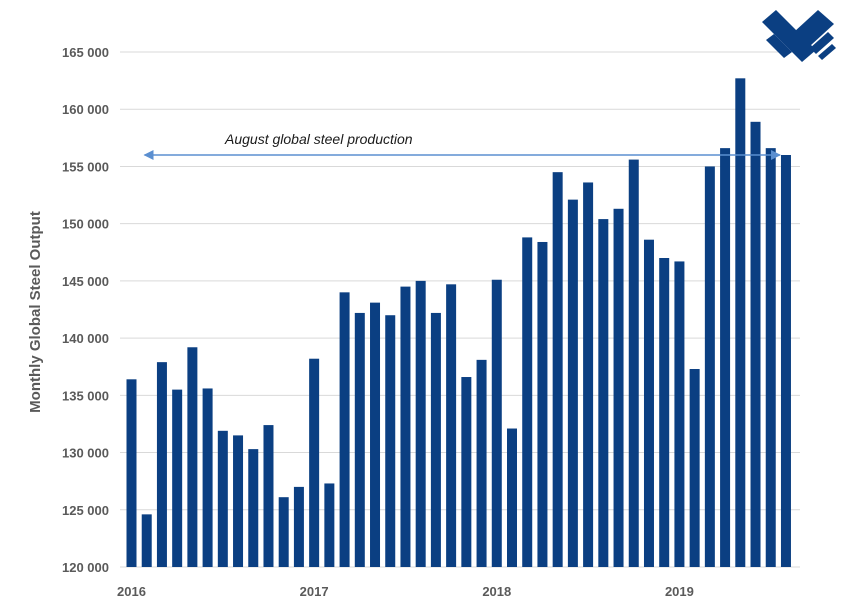 This screenshot has height=612, width=850. What do you see at coordinates (85, 338) in the screenshot?
I see `y-tick-label: 140 000` at bounding box center [85, 338].